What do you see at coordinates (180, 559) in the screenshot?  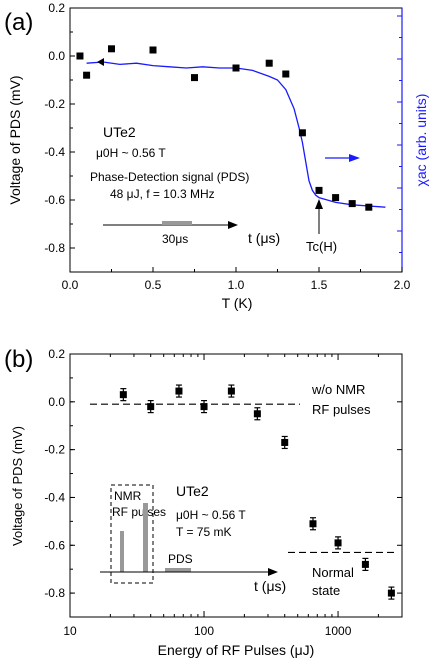 I see `pds-label: PDS` at bounding box center [180, 559].